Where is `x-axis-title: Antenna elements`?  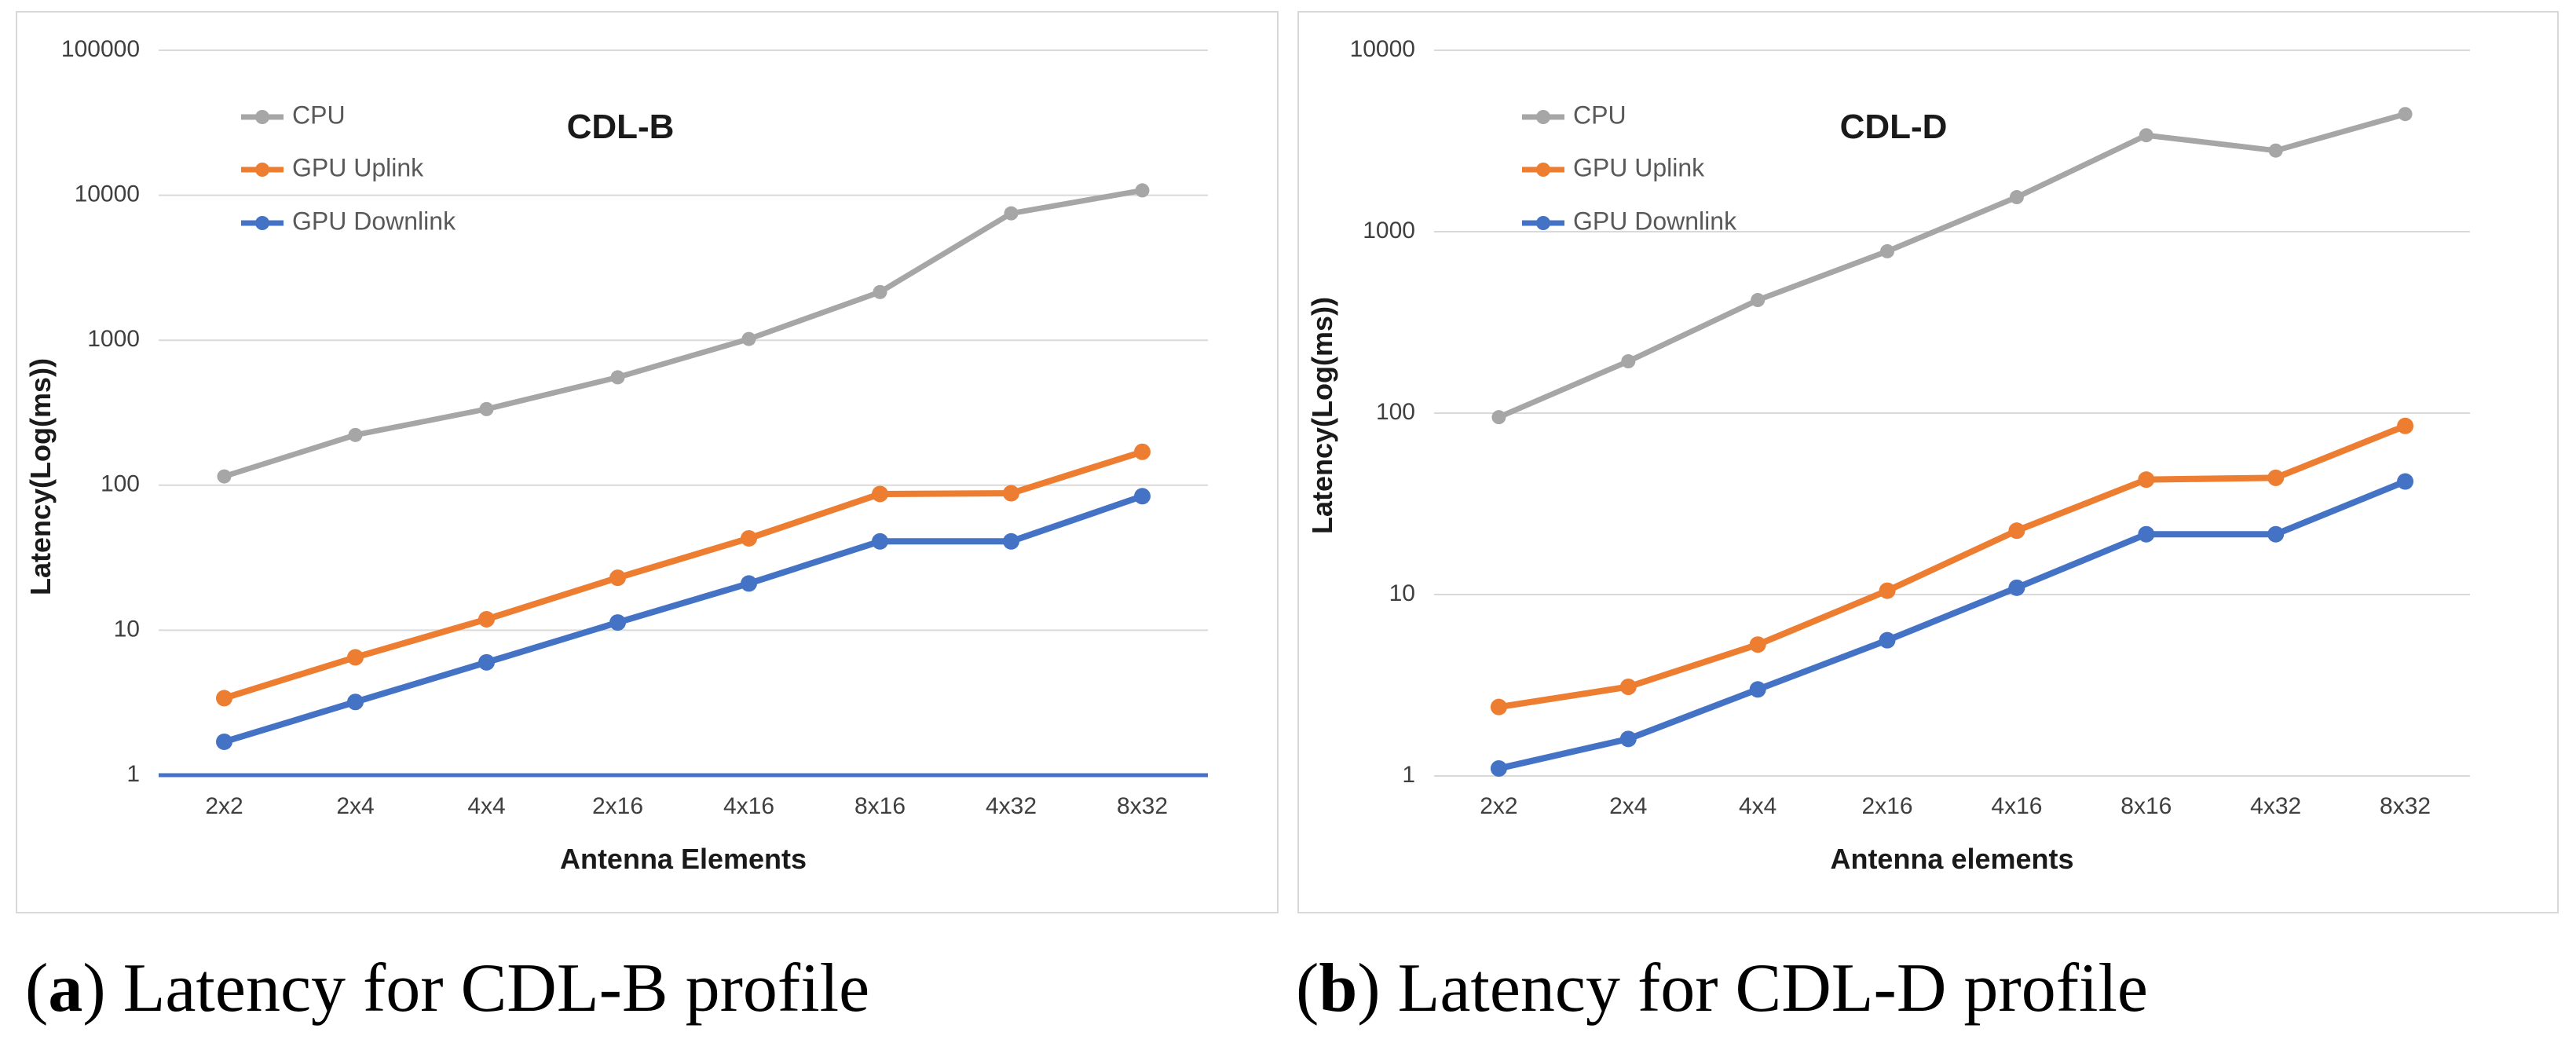 x-axis-title: Antenna elements is located at coordinates (1952, 859).